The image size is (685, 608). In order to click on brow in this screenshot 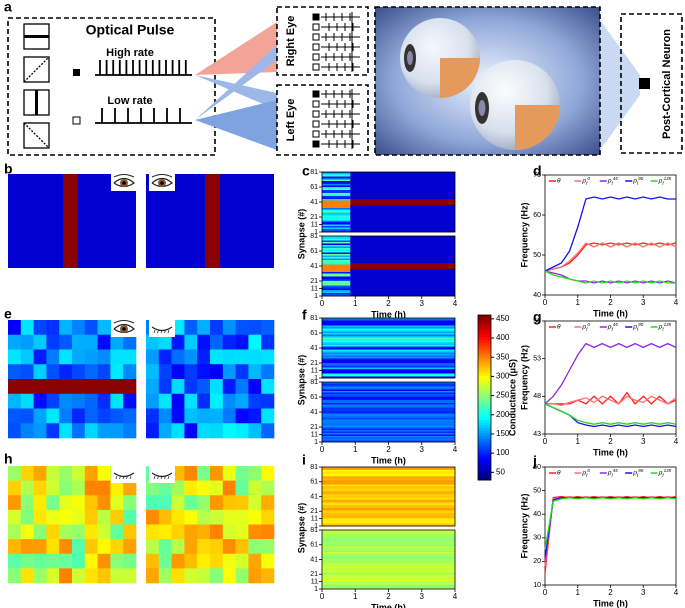, I will do `click(162, 176)`.